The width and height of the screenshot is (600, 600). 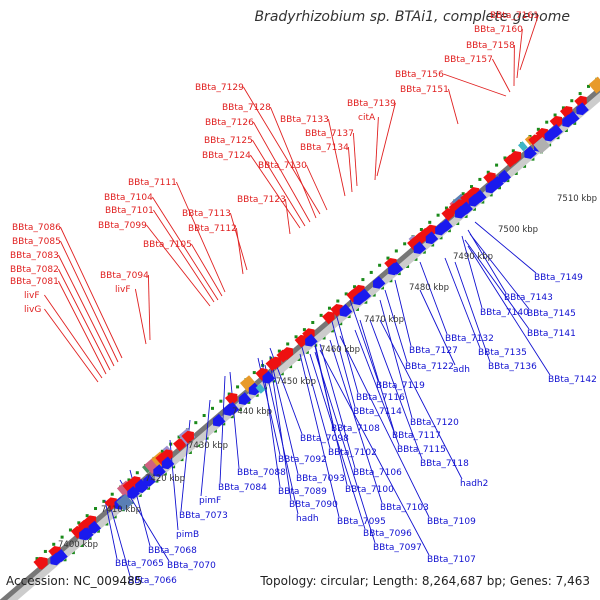 I want to click on forward-gene-label: BBta_7111, so click(x=152, y=183).